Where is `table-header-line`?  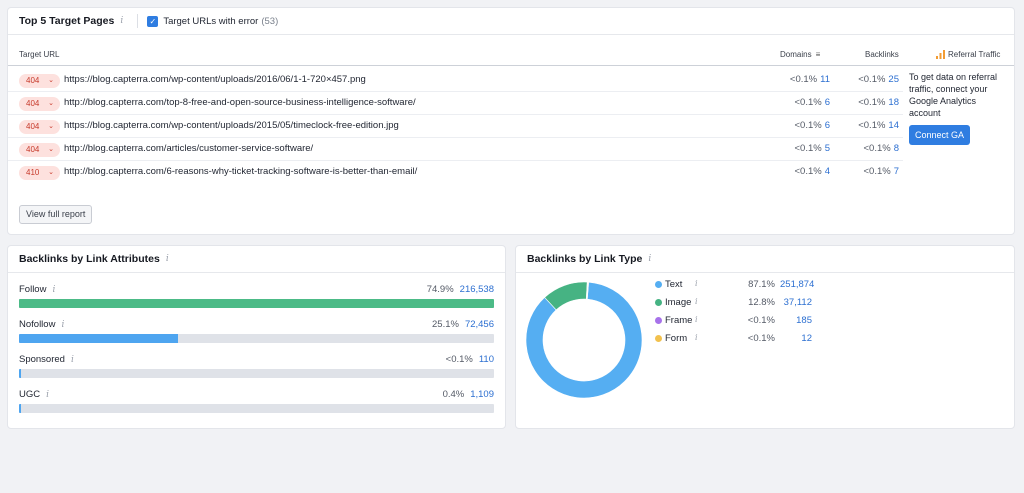
table-header-line is located at coordinates (511, 65).